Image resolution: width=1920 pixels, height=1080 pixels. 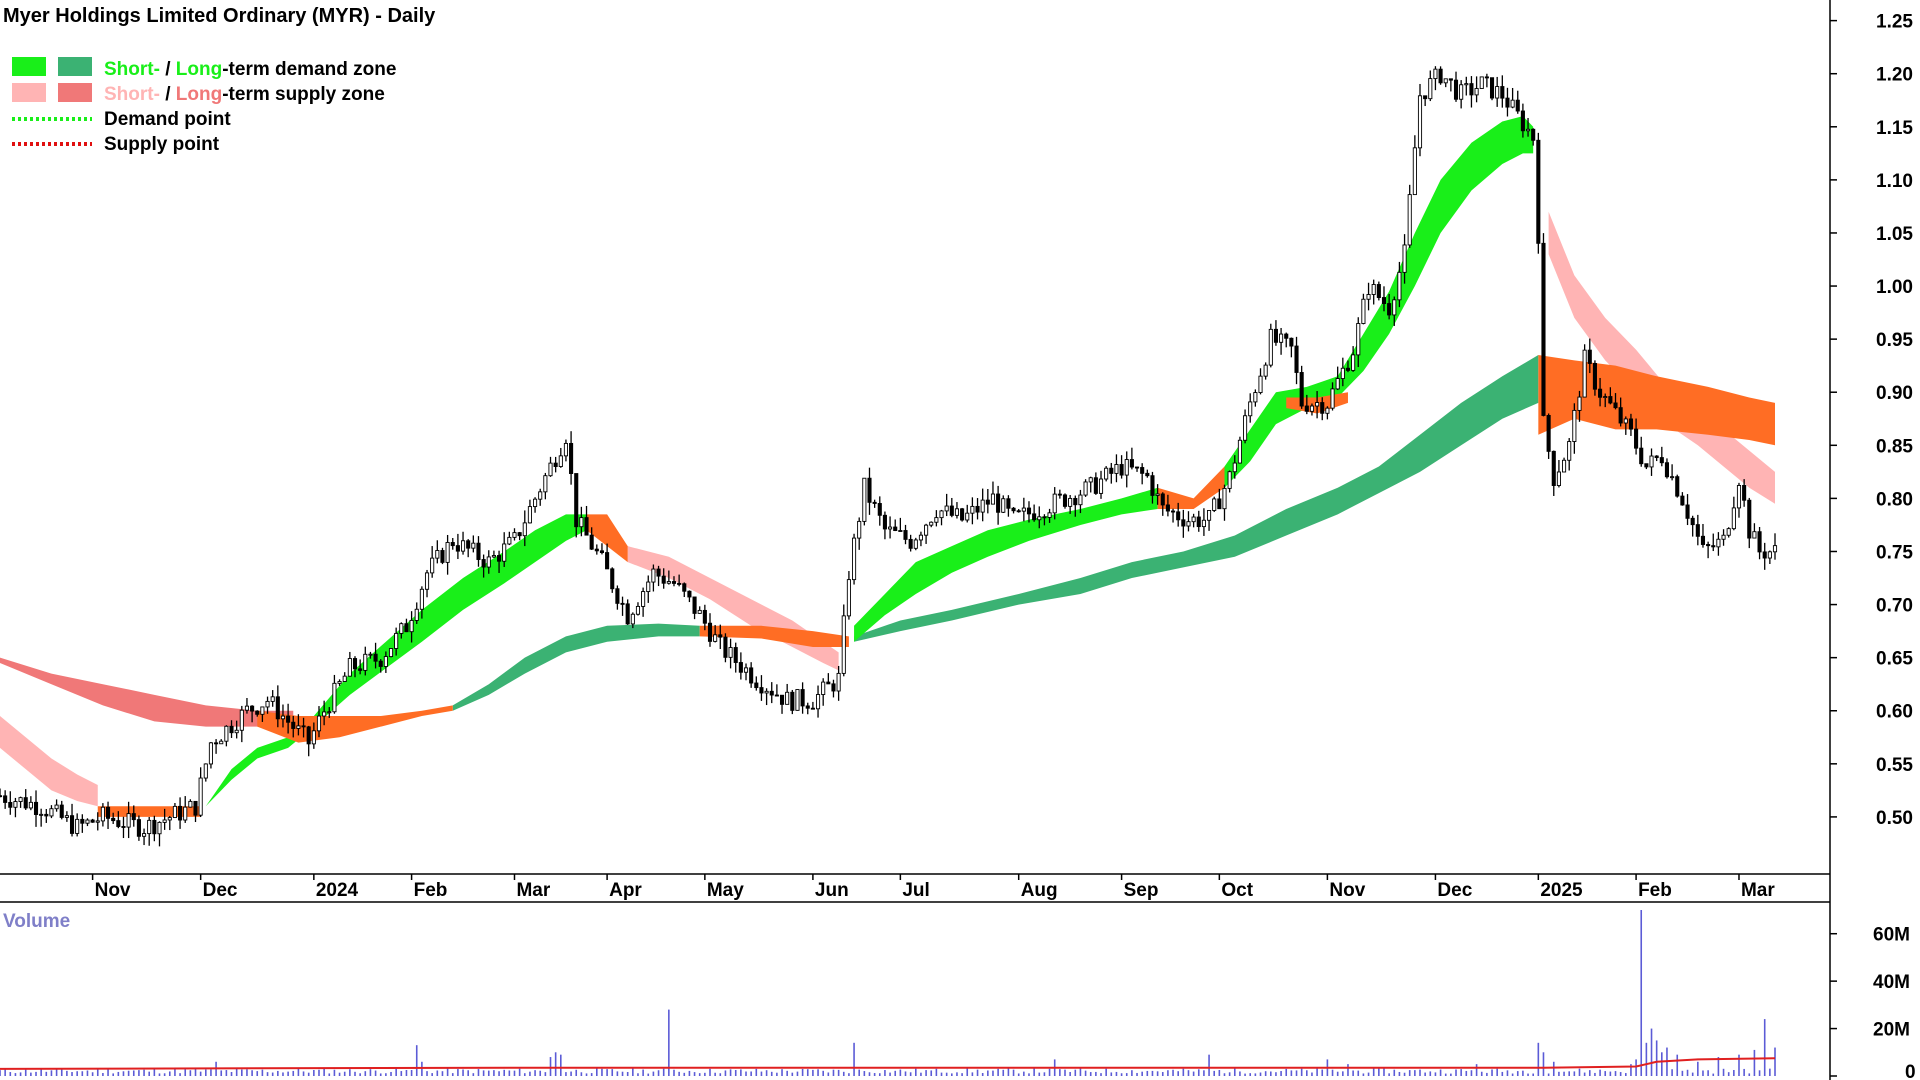 I want to click on y-tick-label: 0.60, so click(x=1894, y=712).